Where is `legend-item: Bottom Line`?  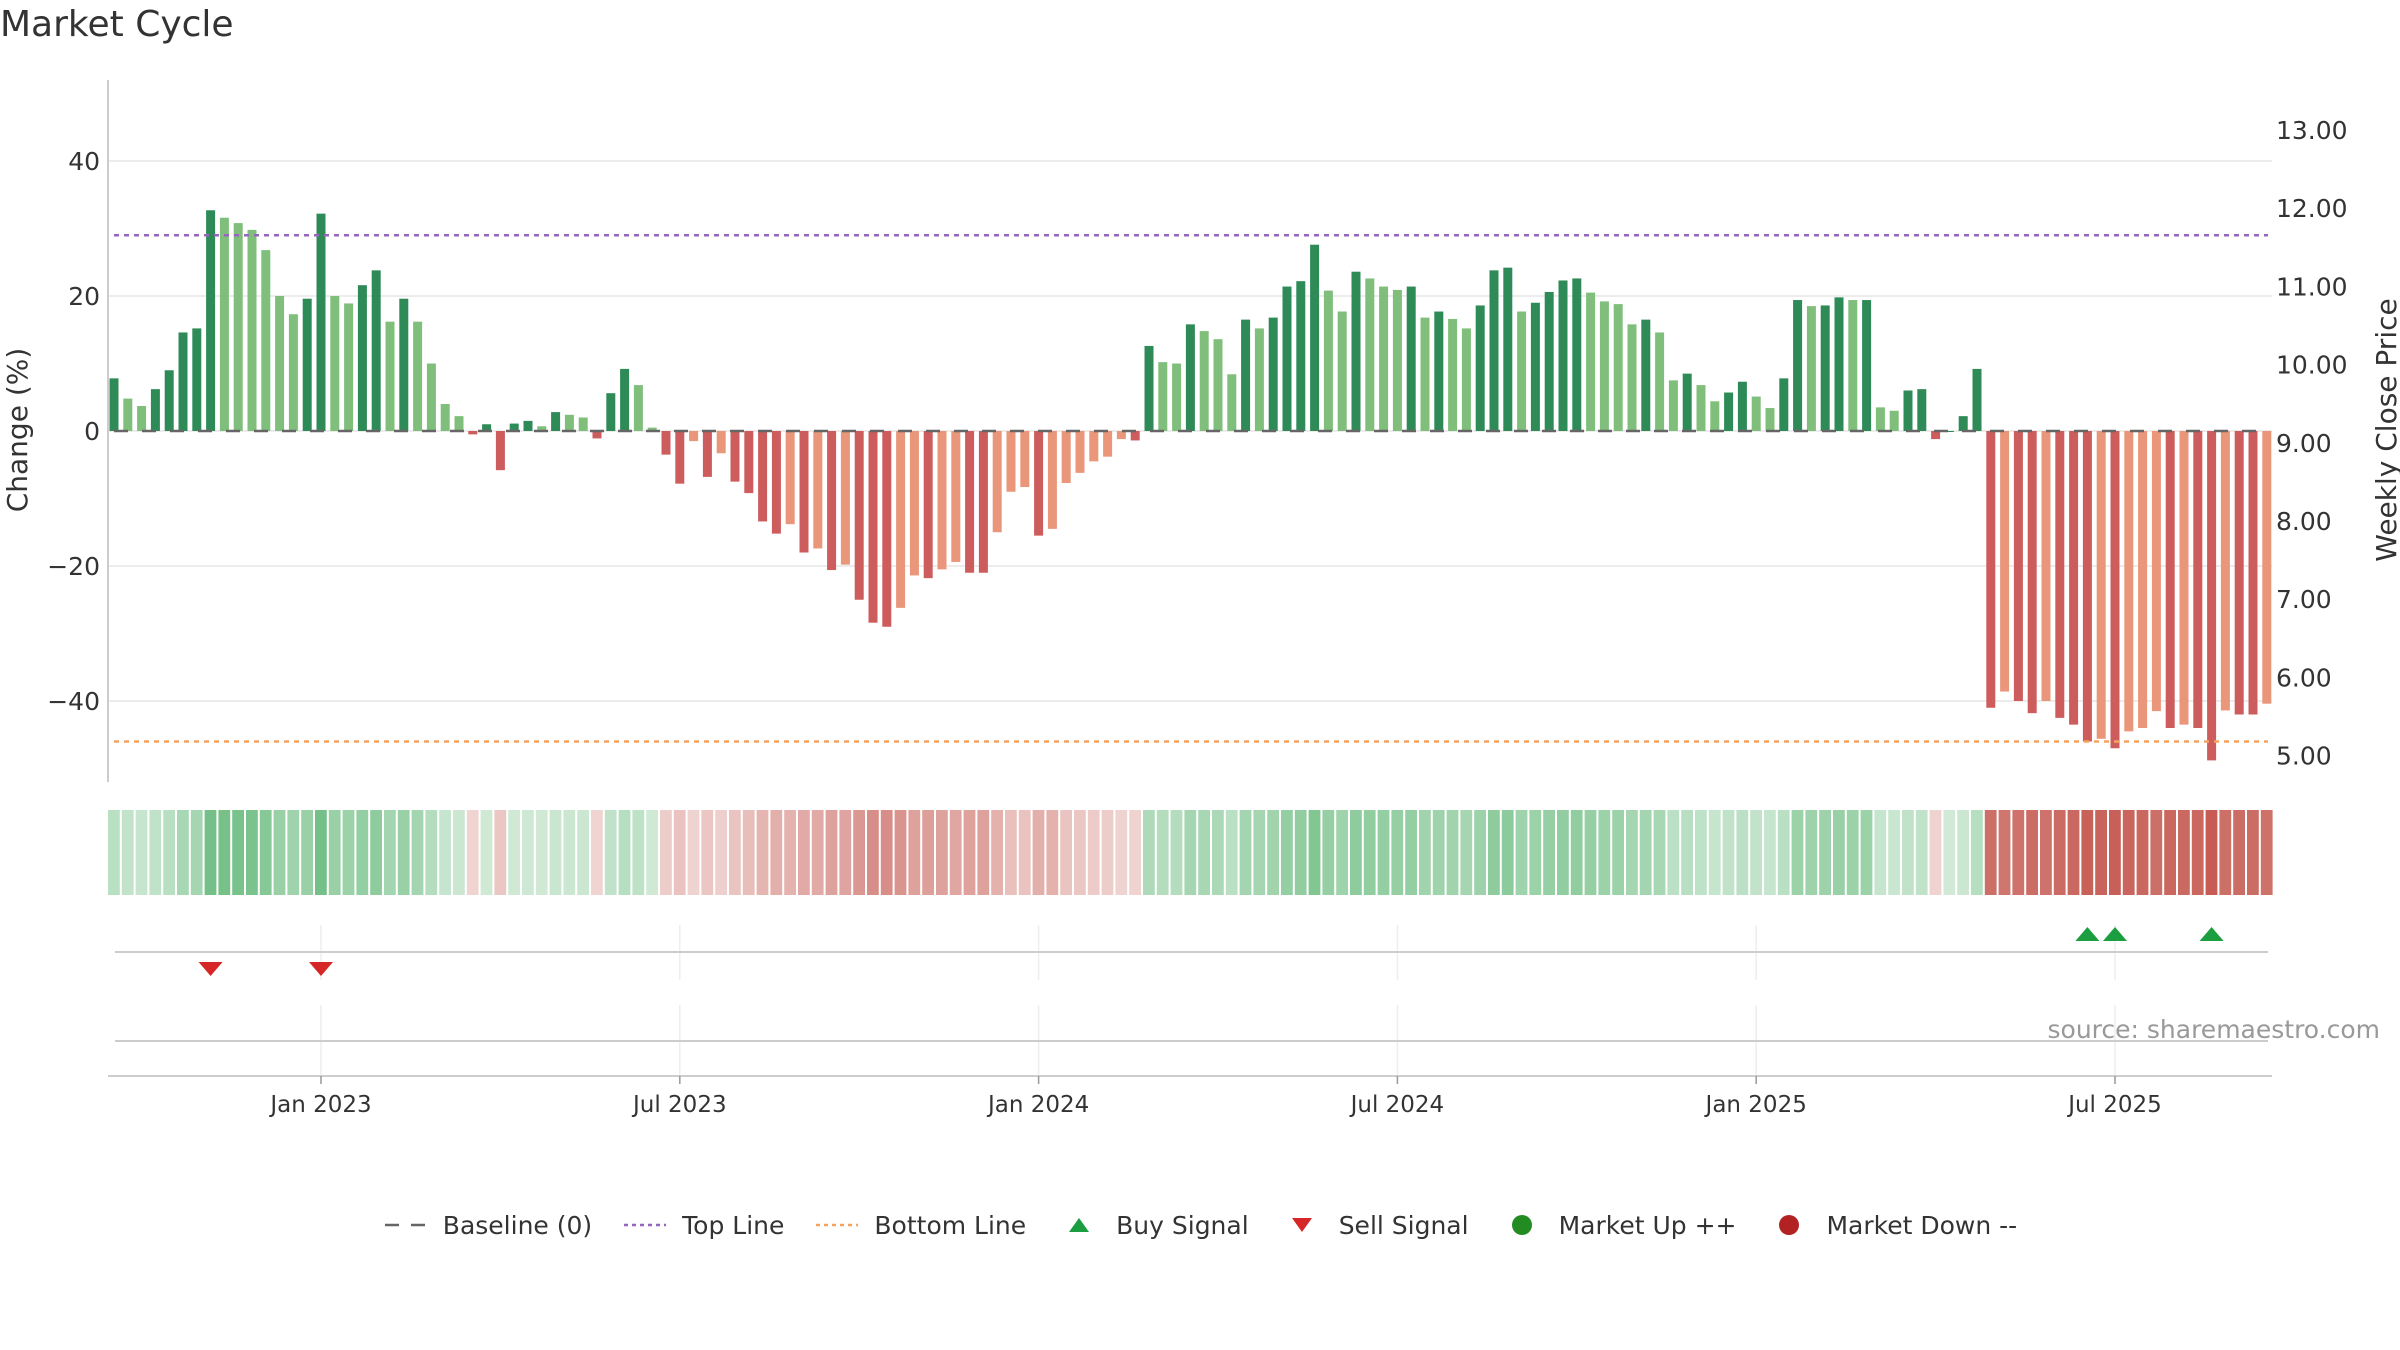 legend-item: Bottom Line is located at coordinates (920, 1225).